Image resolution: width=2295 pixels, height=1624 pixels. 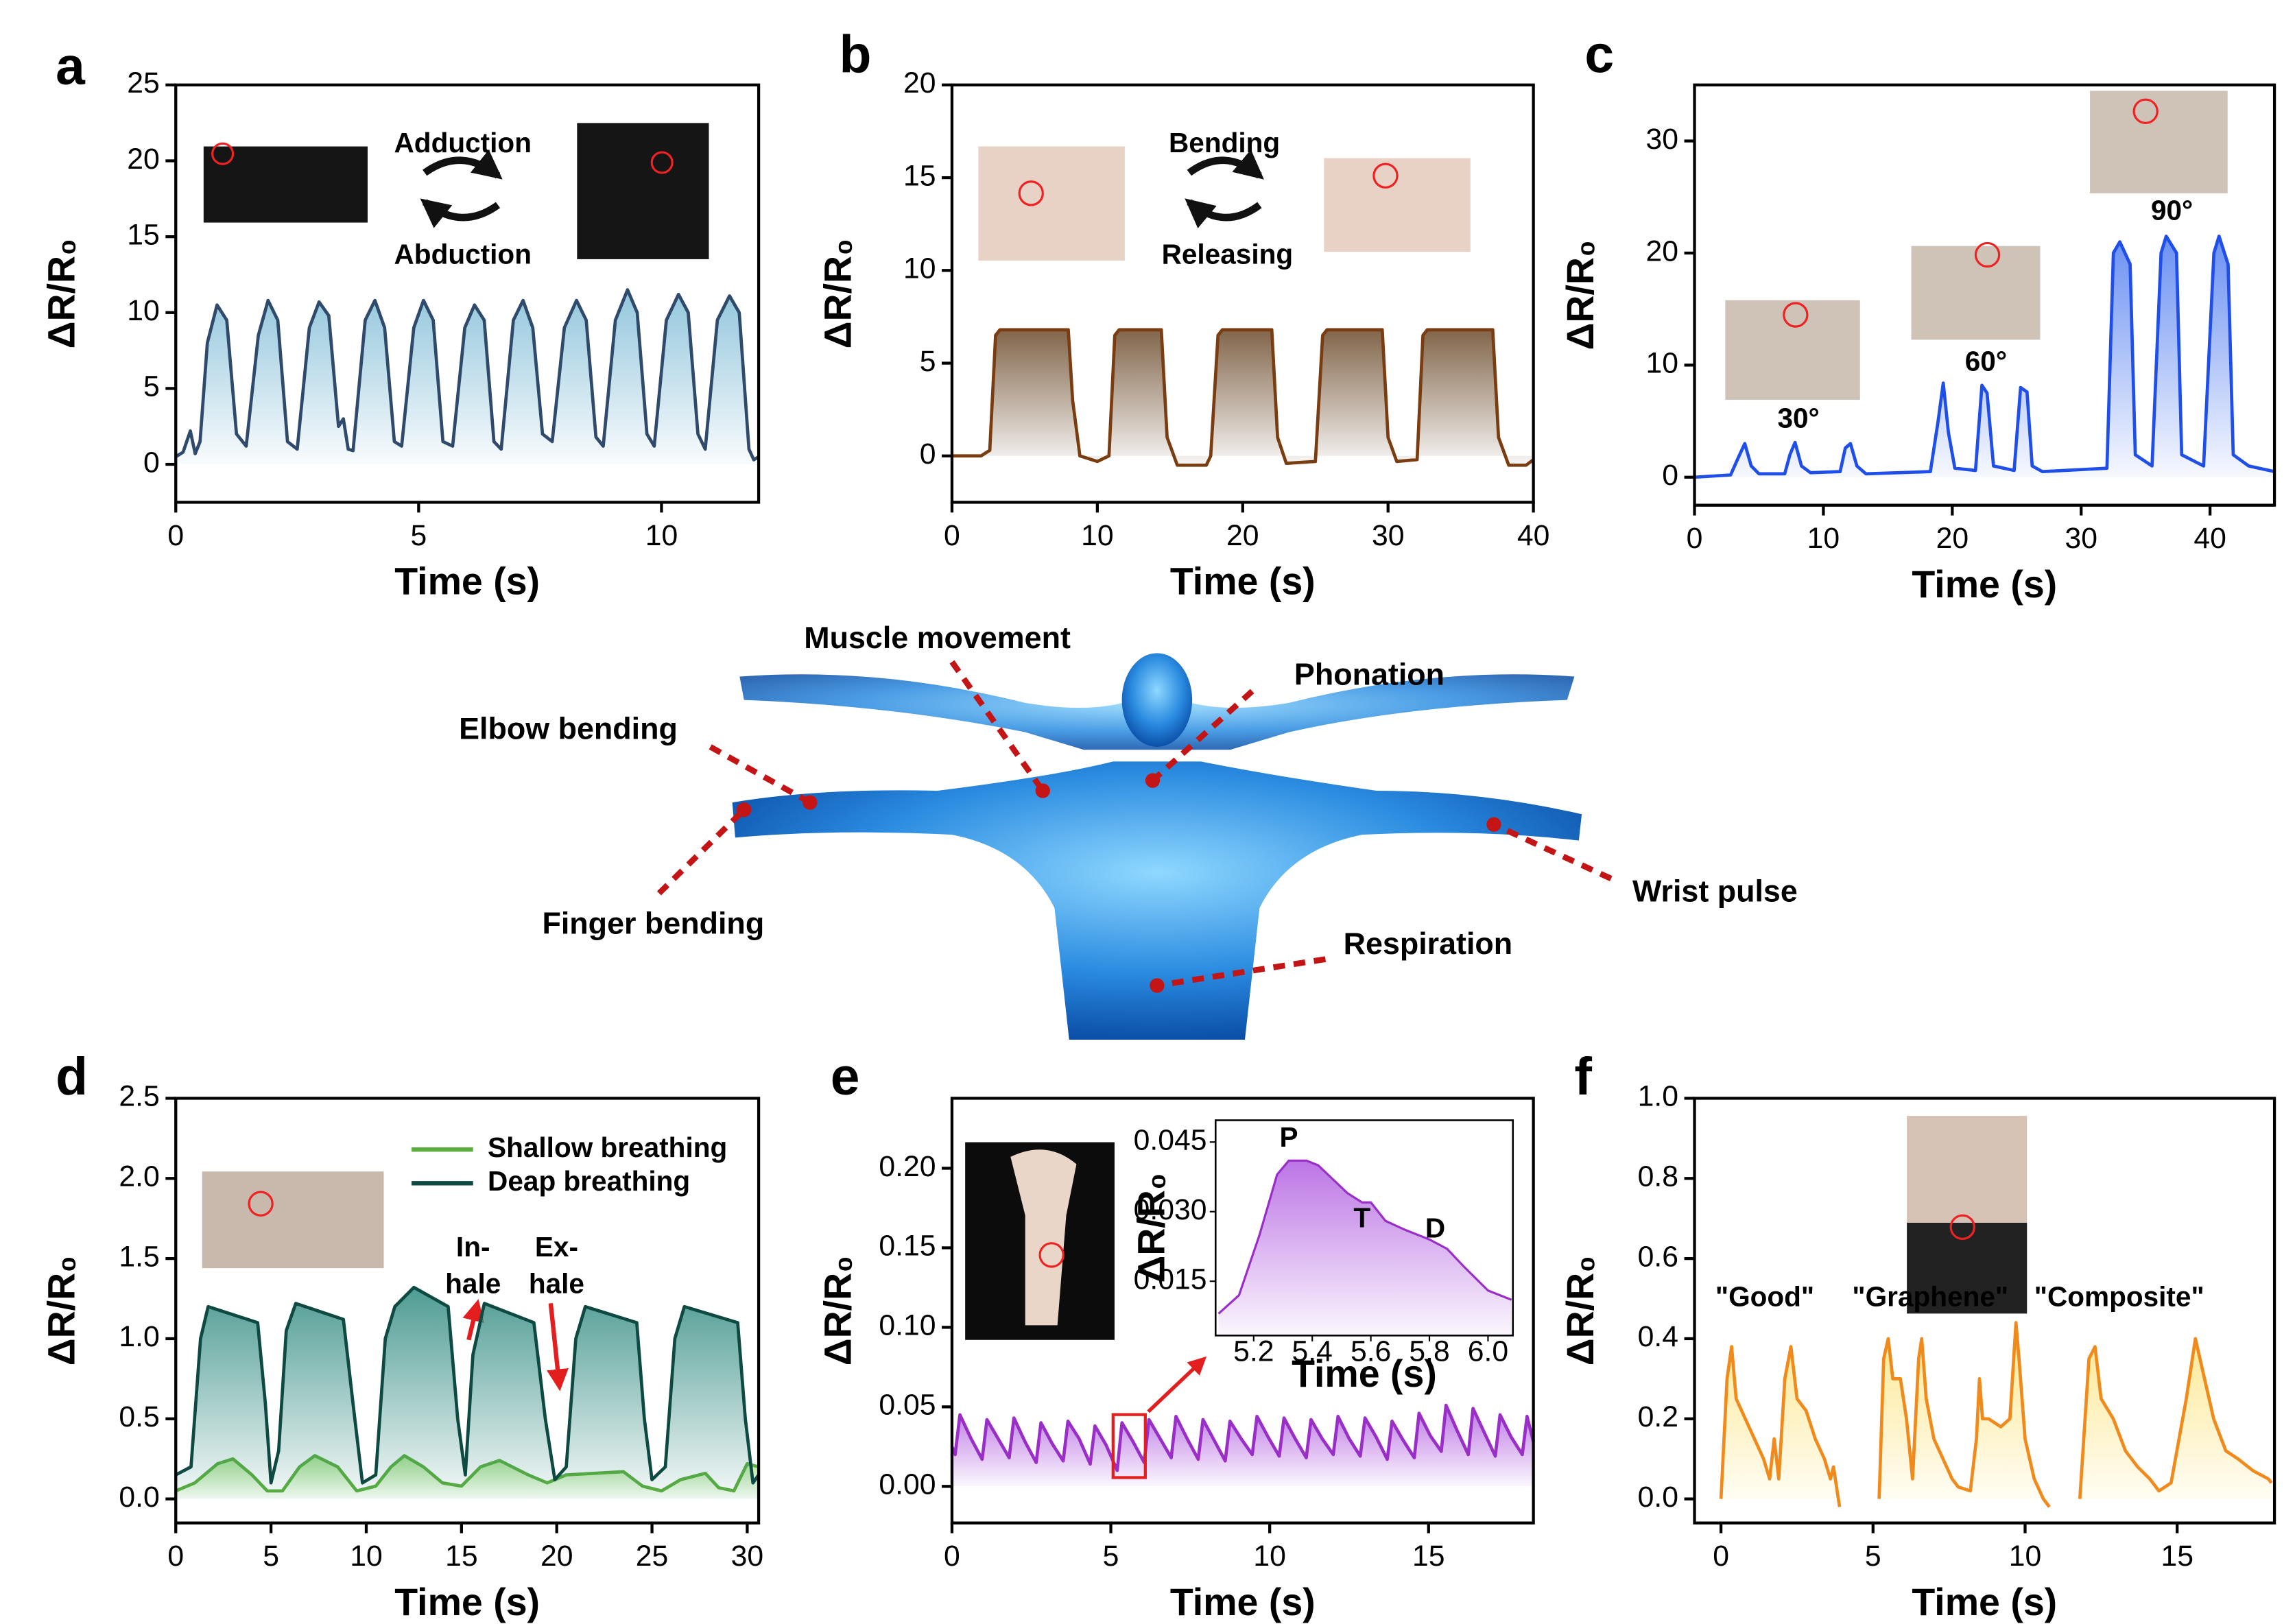 I want to click on panel-letter: e, so click(x=845, y=1076).